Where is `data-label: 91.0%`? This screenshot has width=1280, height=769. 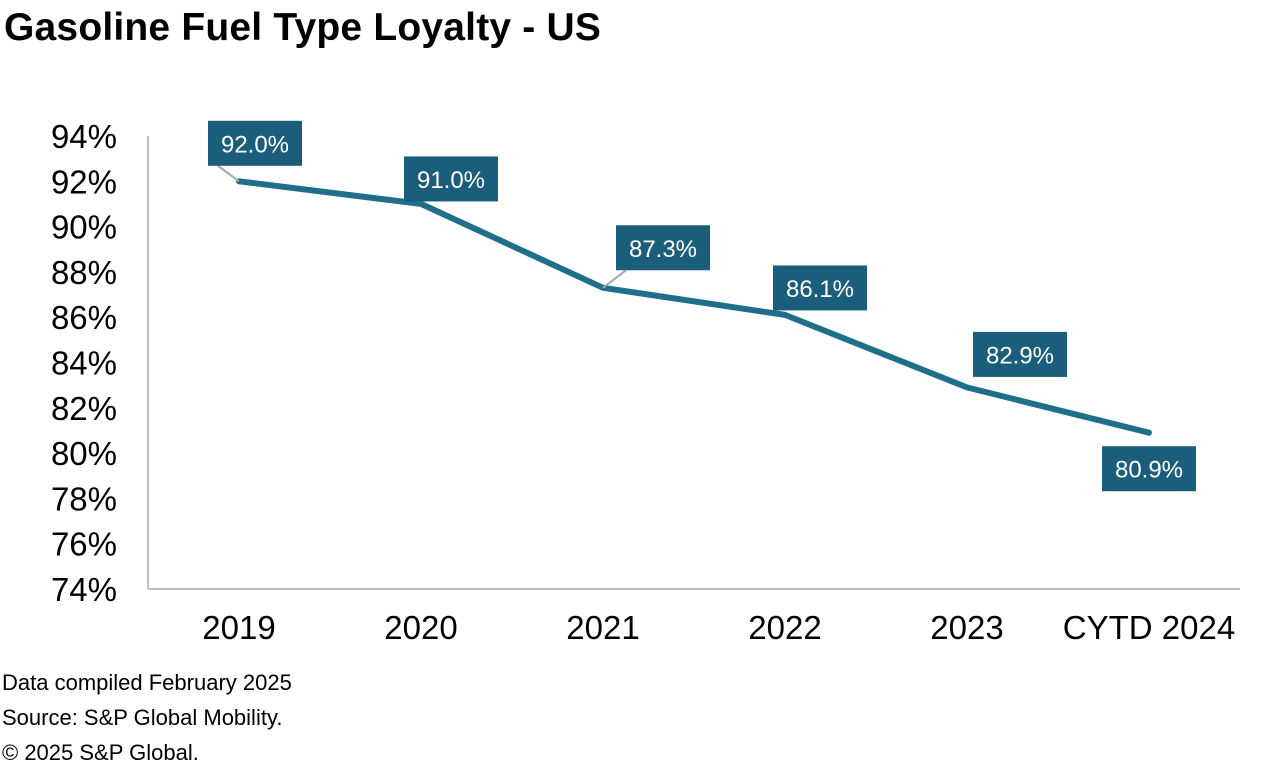
data-label: 91.0% is located at coordinates (451, 180).